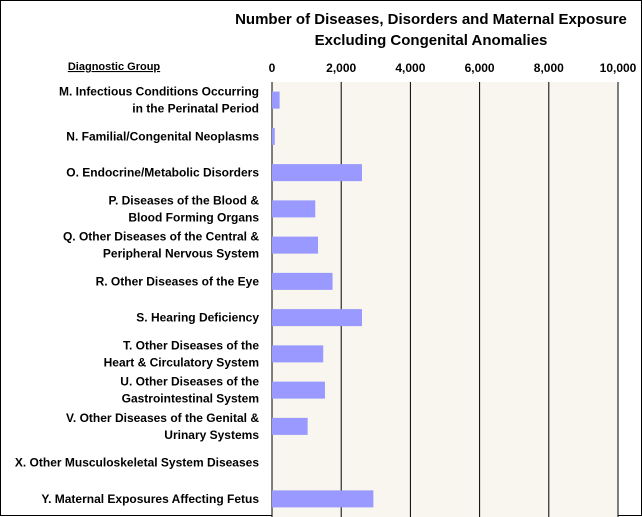  Describe the element at coordinates (410, 68) in the screenshot. I see `x-tick-label: 4,000` at that location.